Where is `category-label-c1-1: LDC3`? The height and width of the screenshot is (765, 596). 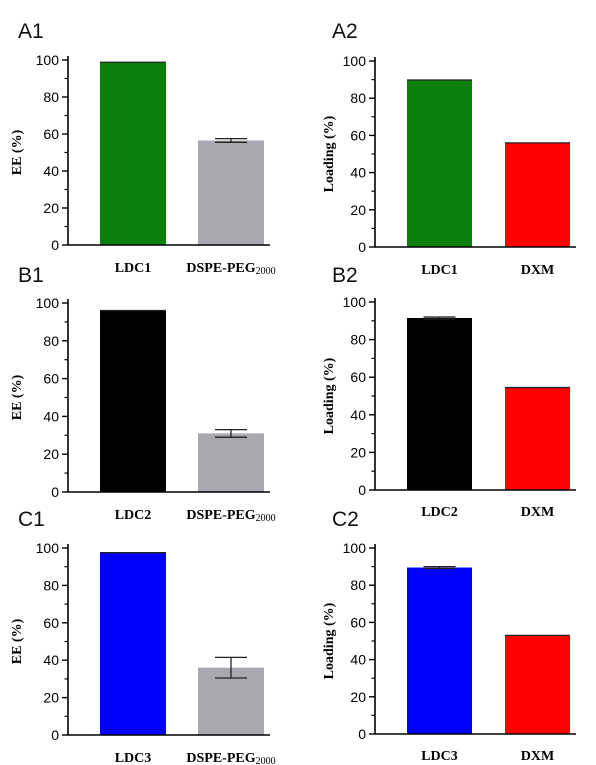 category-label-c1-1: LDC3 is located at coordinates (133, 758).